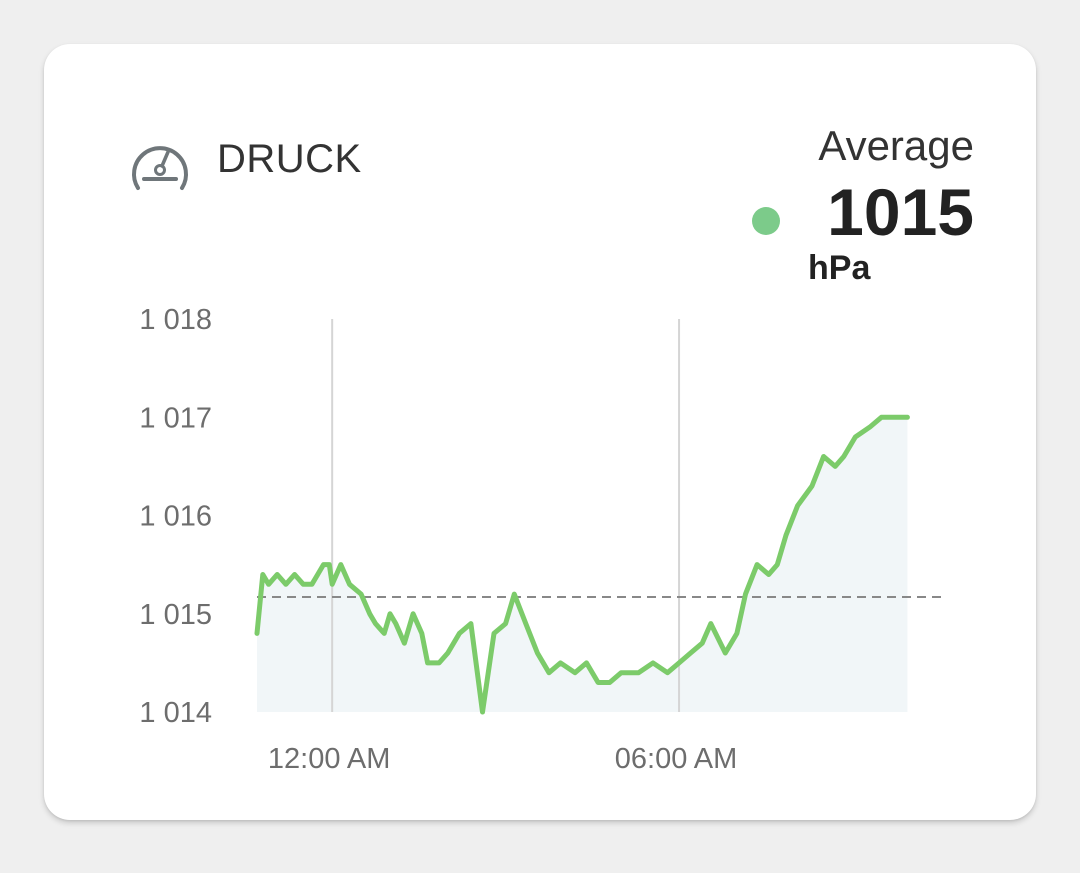  Describe the element at coordinates (175, 713) in the screenshot. I see `y-tick-label: 1 014` at that location.